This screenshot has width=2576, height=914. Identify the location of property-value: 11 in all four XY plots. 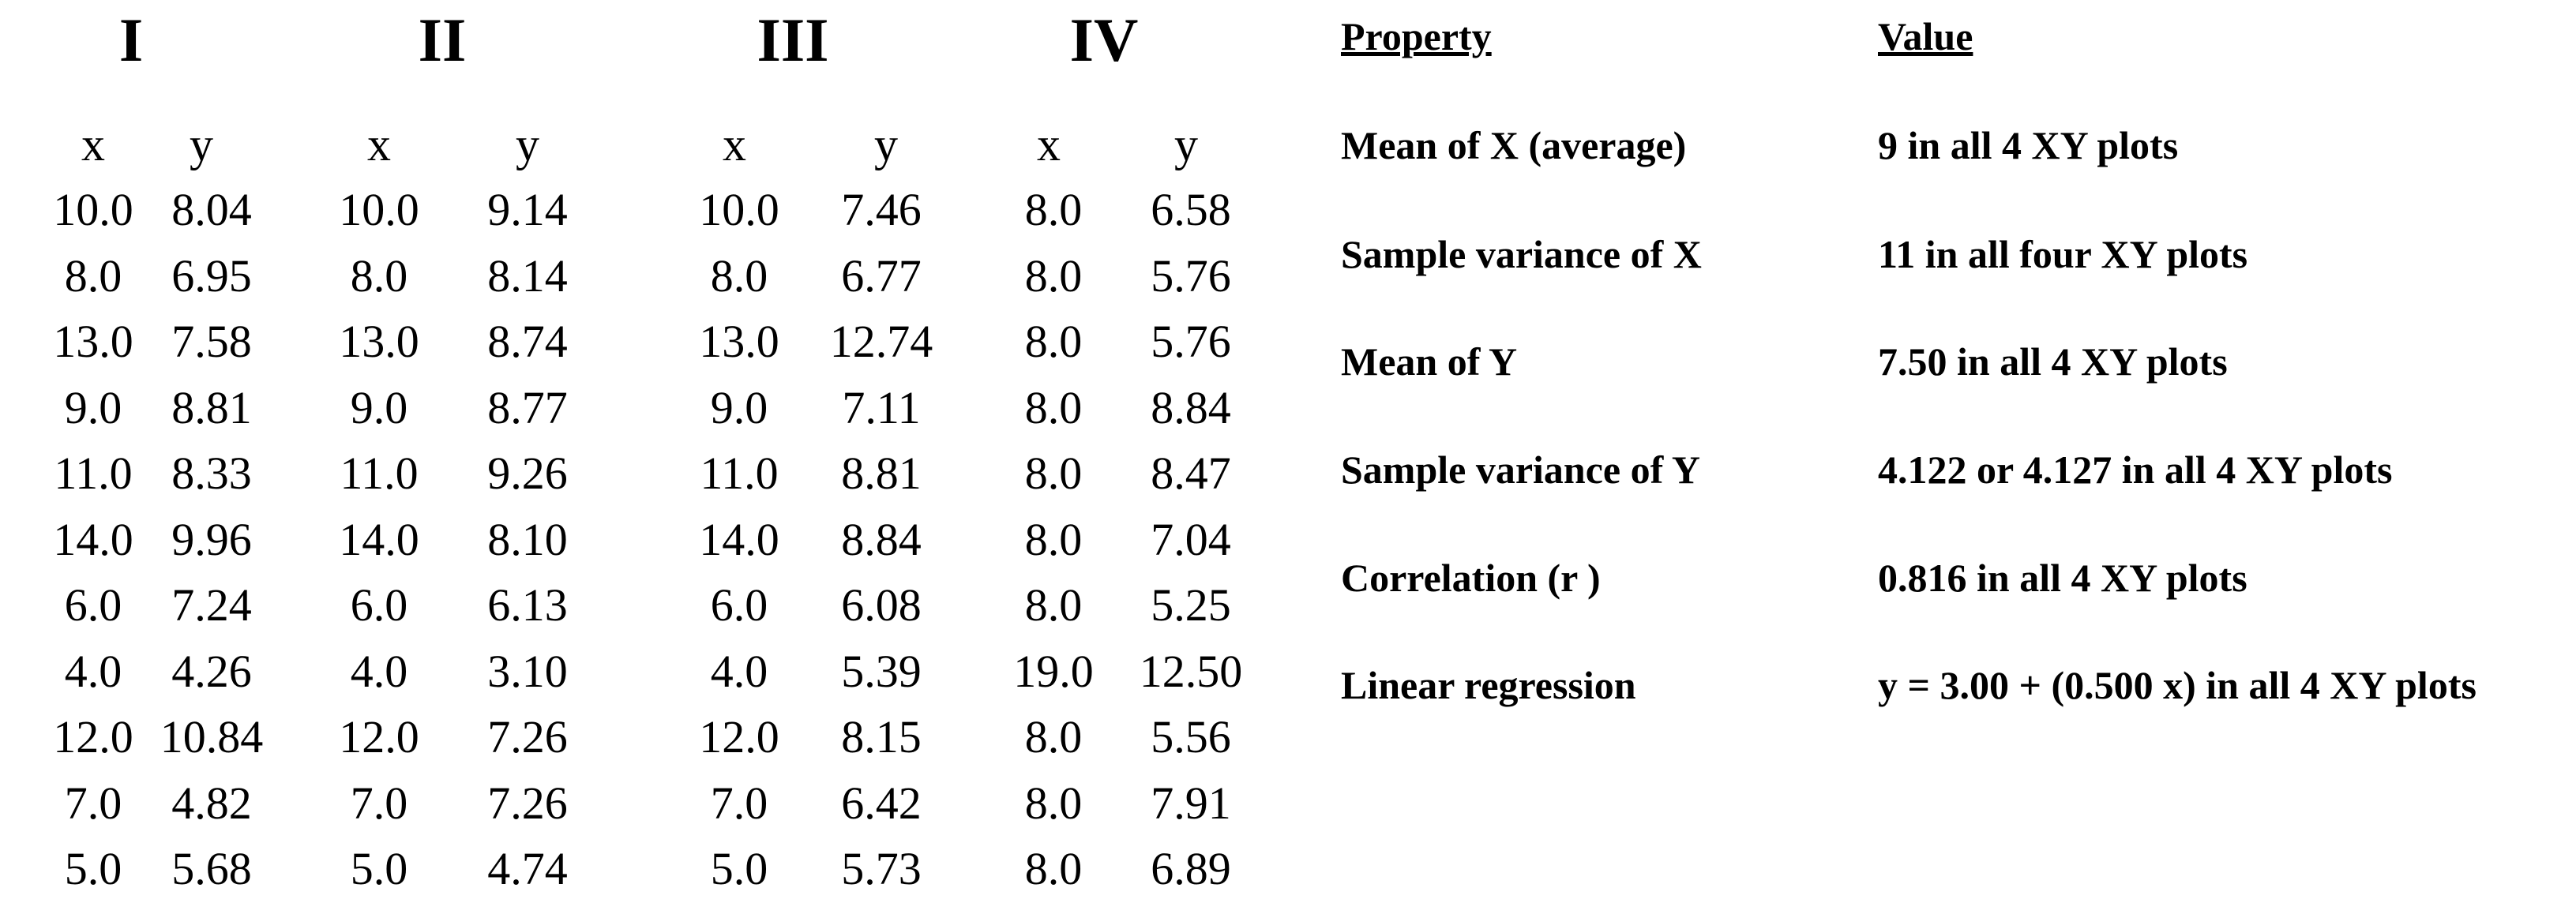
(2063, 254).